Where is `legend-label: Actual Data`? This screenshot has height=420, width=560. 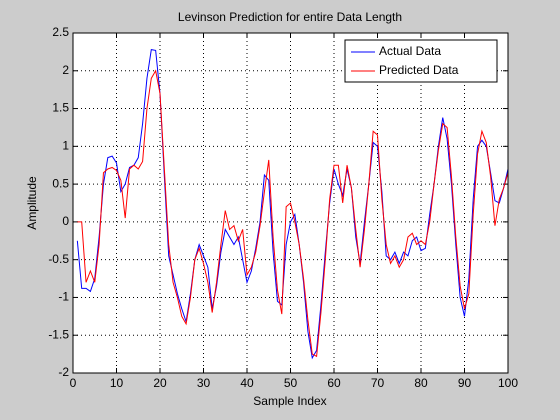
legend-label: Actual Data is located at coordinates (410, 51).